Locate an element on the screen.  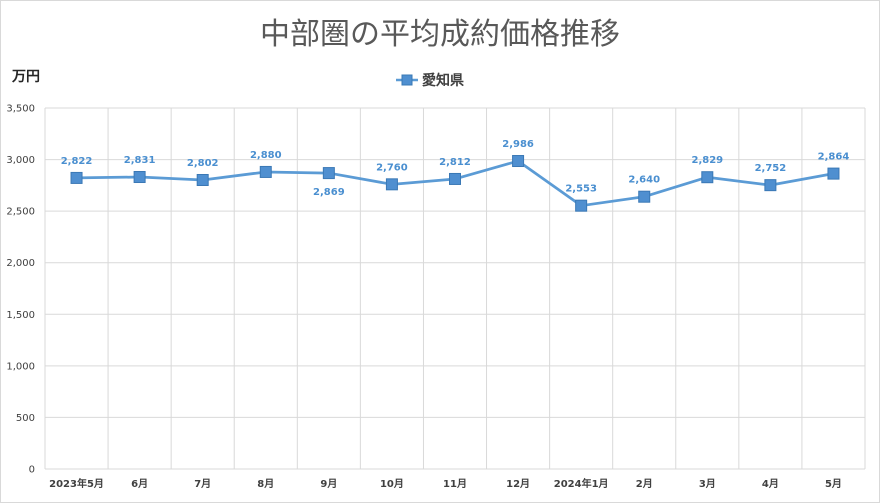
y-tick-label: 1,000 is located at coordinates (20, 366).